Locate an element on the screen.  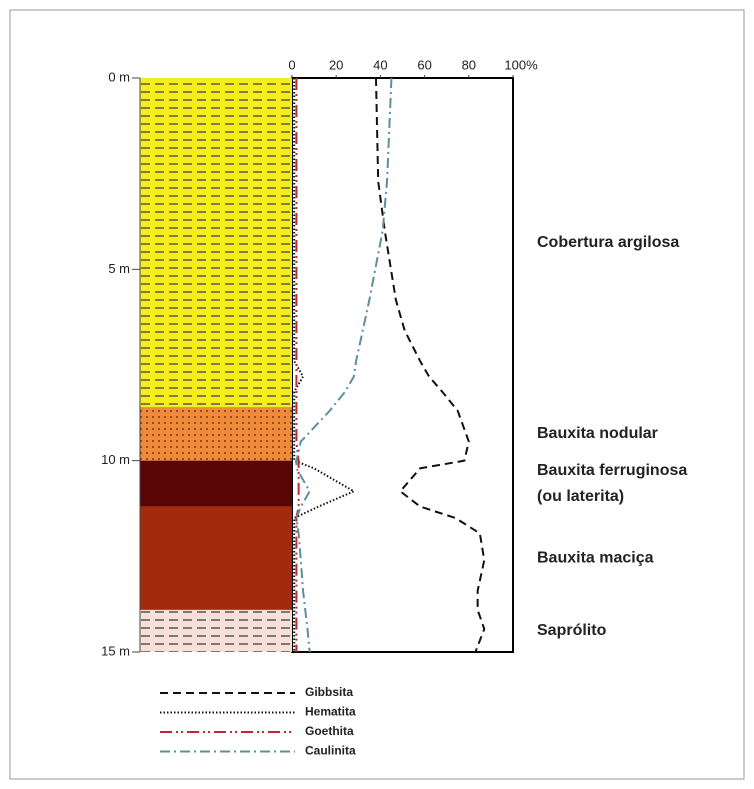
x-tick-label: 20 is located at coordinates (336, 64).